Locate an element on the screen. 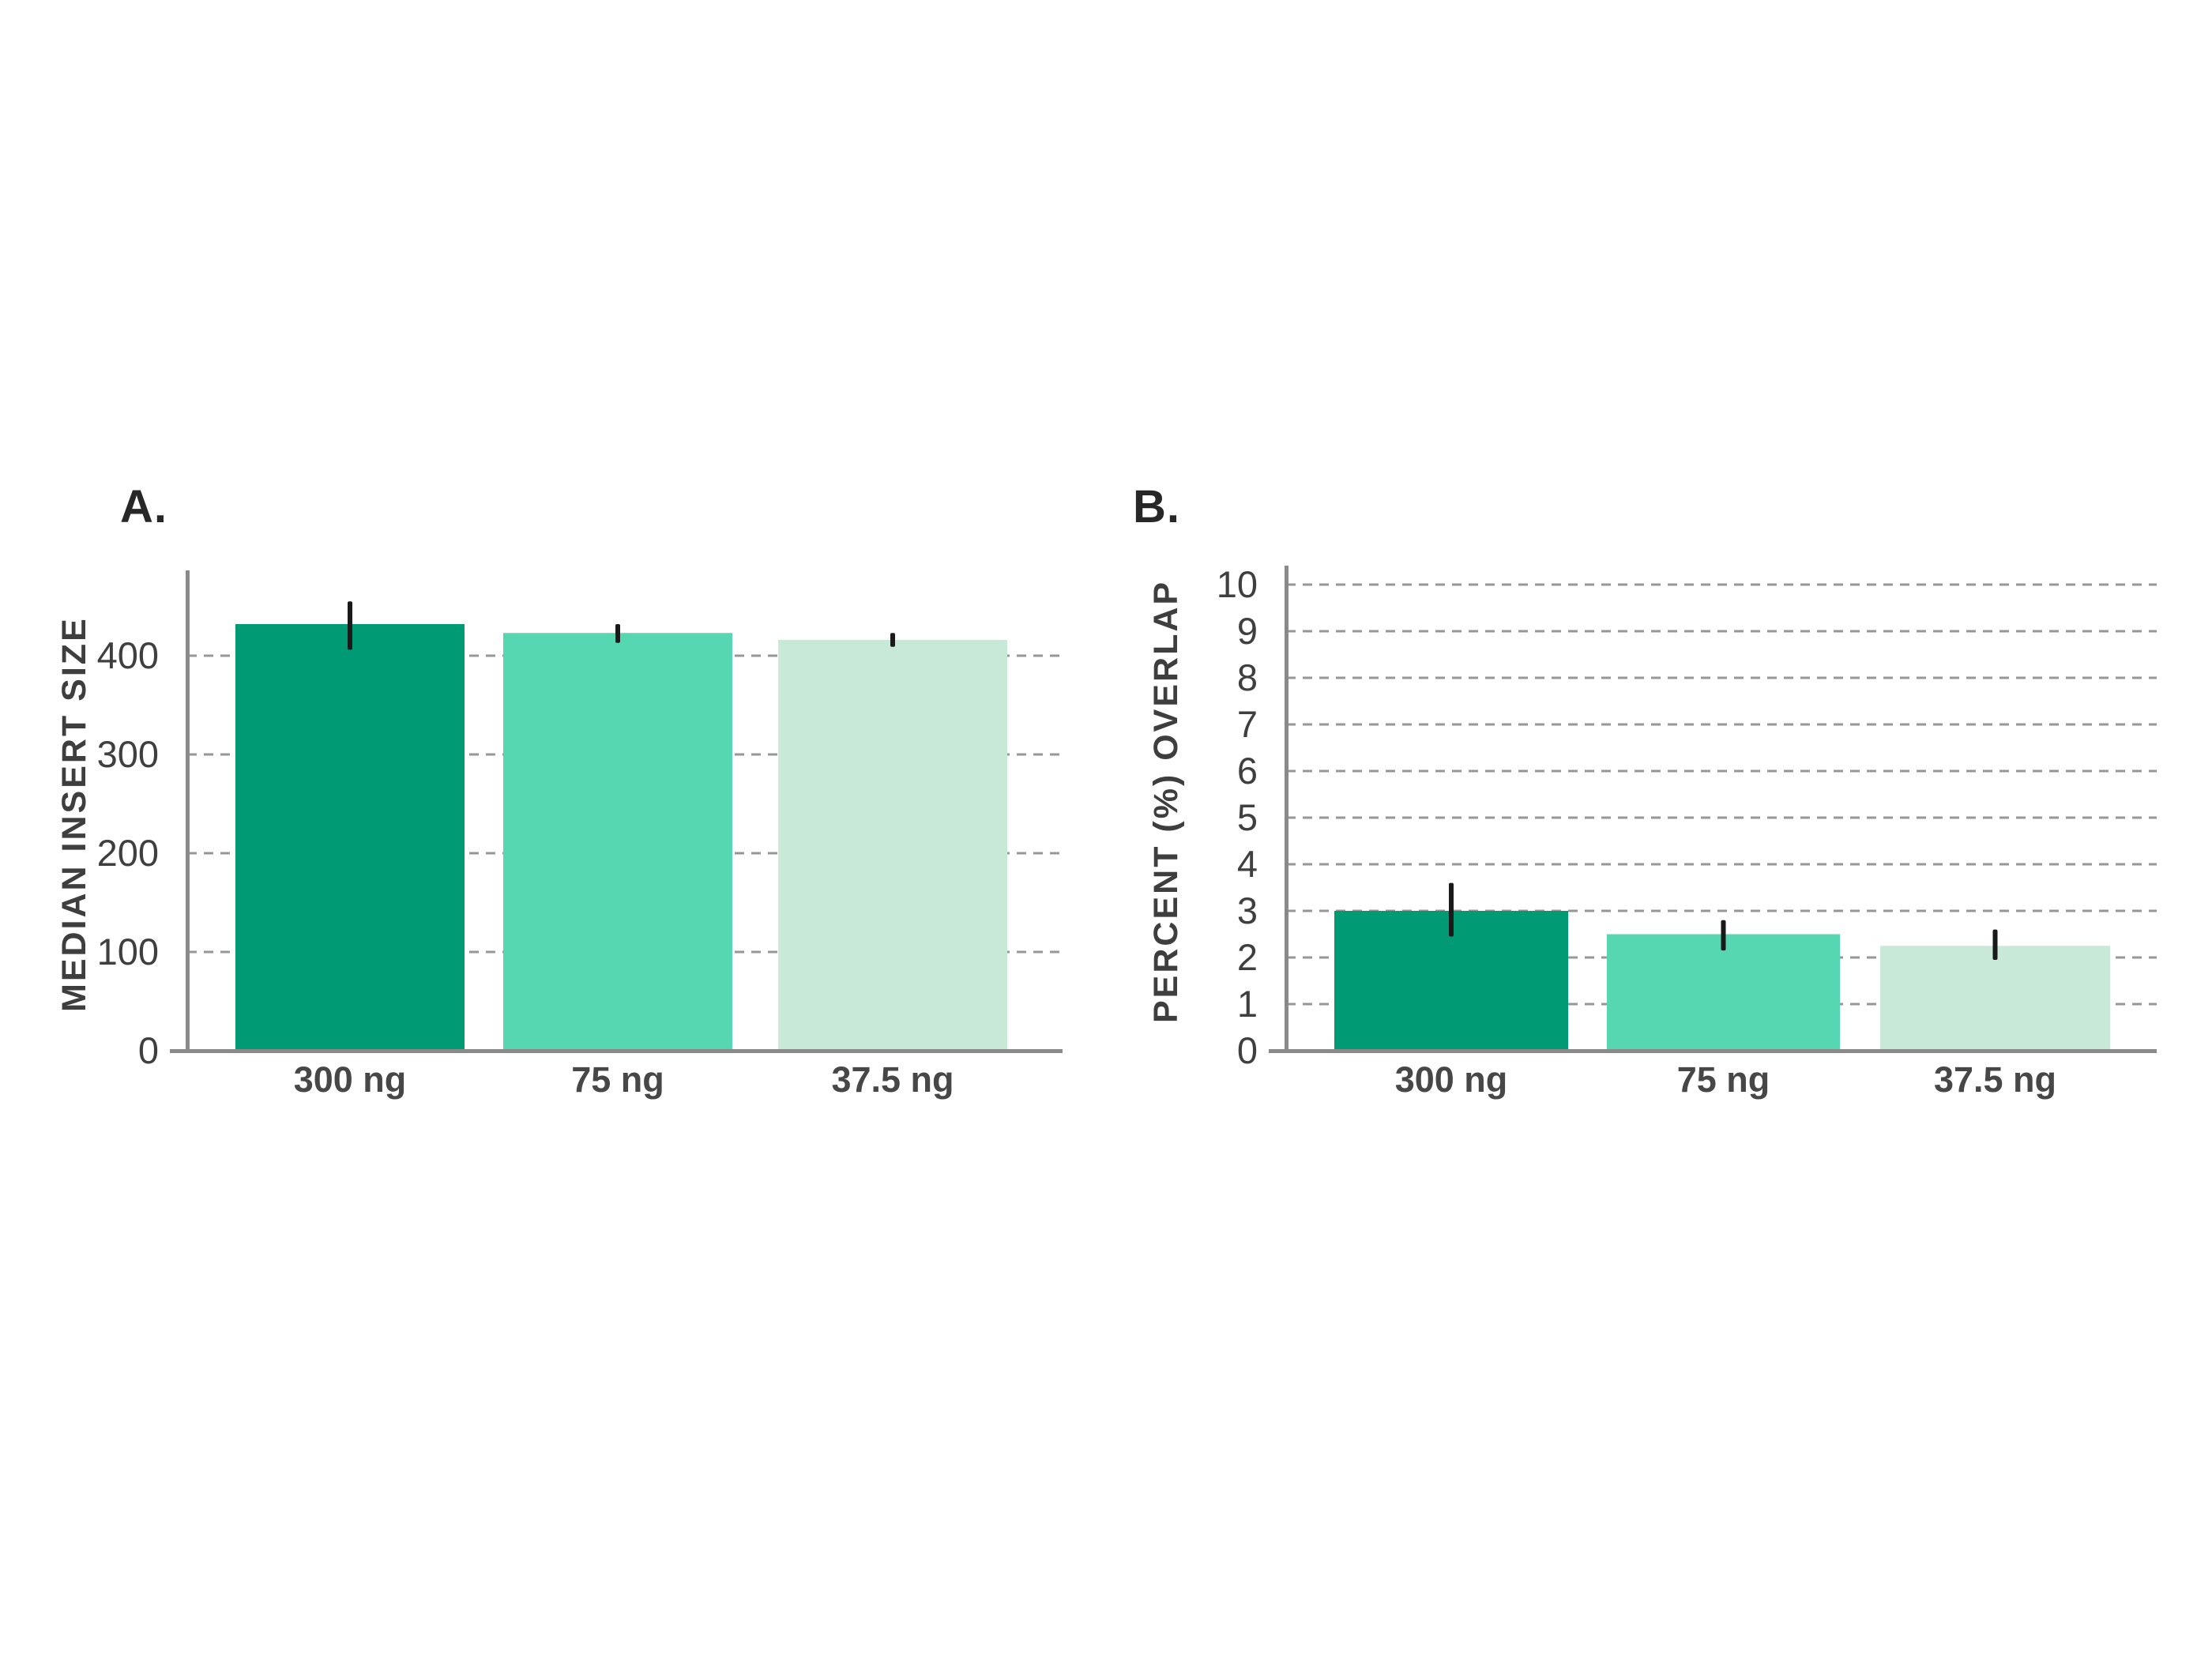 Image resolution: width=2212 pixels, height=1659 pixels. y-tick-label-b-9: 9 is located at coordinates (1247, 631).